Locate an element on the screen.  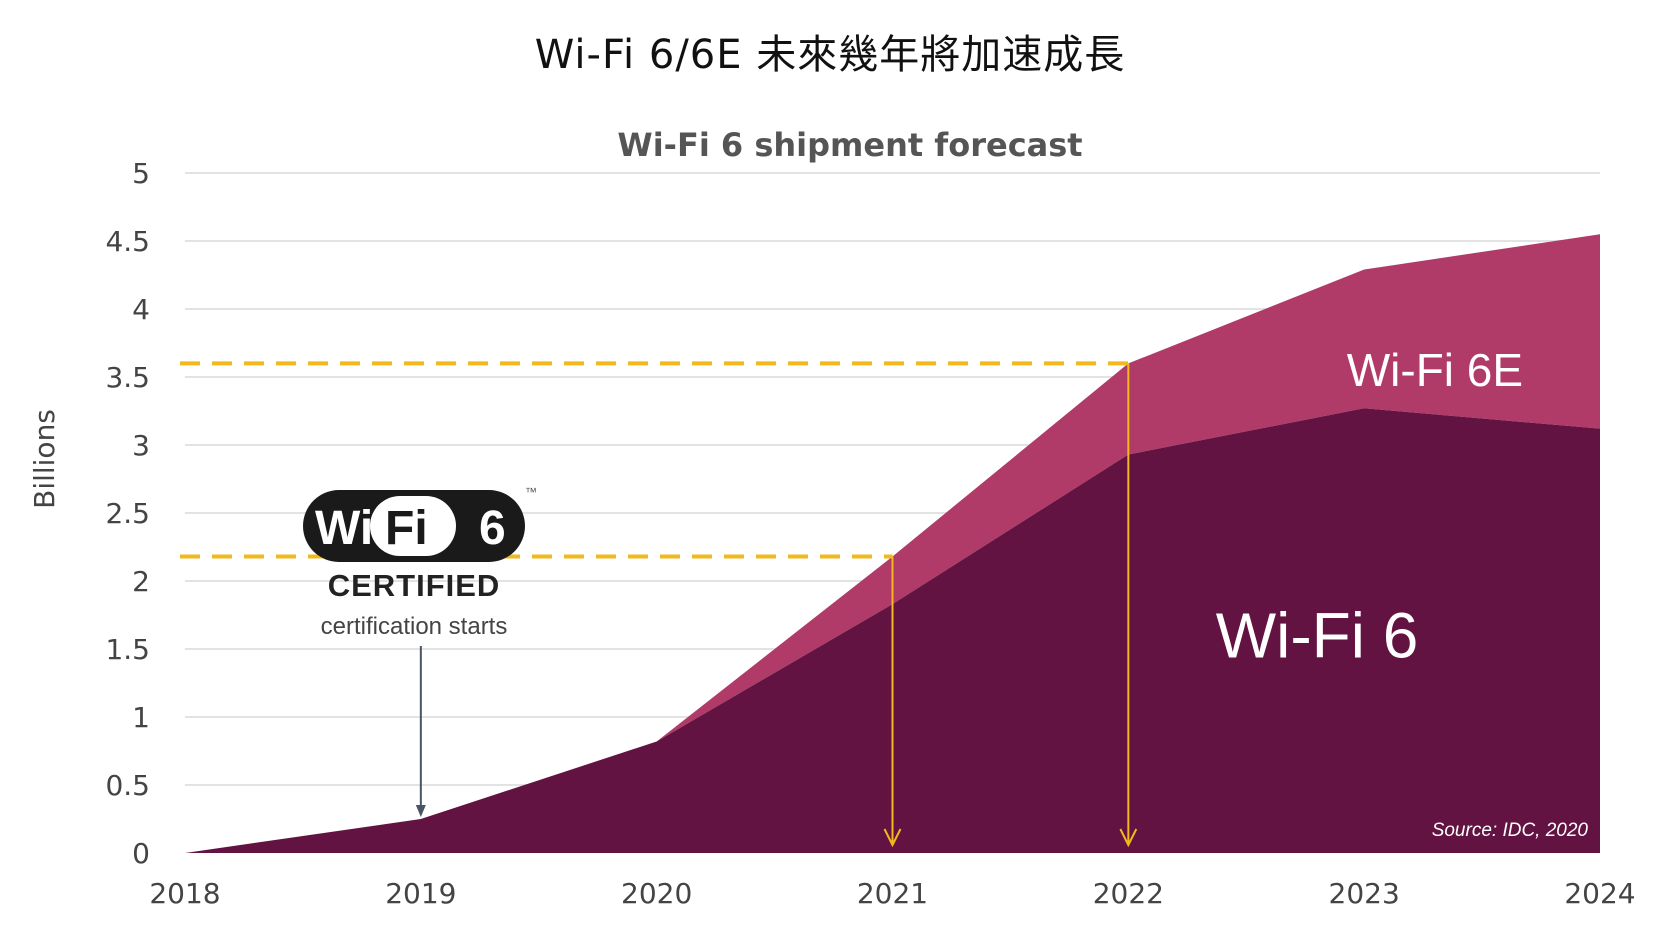
wifi-certified-logo: Wi Fi 6 ™ CERTIFIED is located at coordinates (420, 544).